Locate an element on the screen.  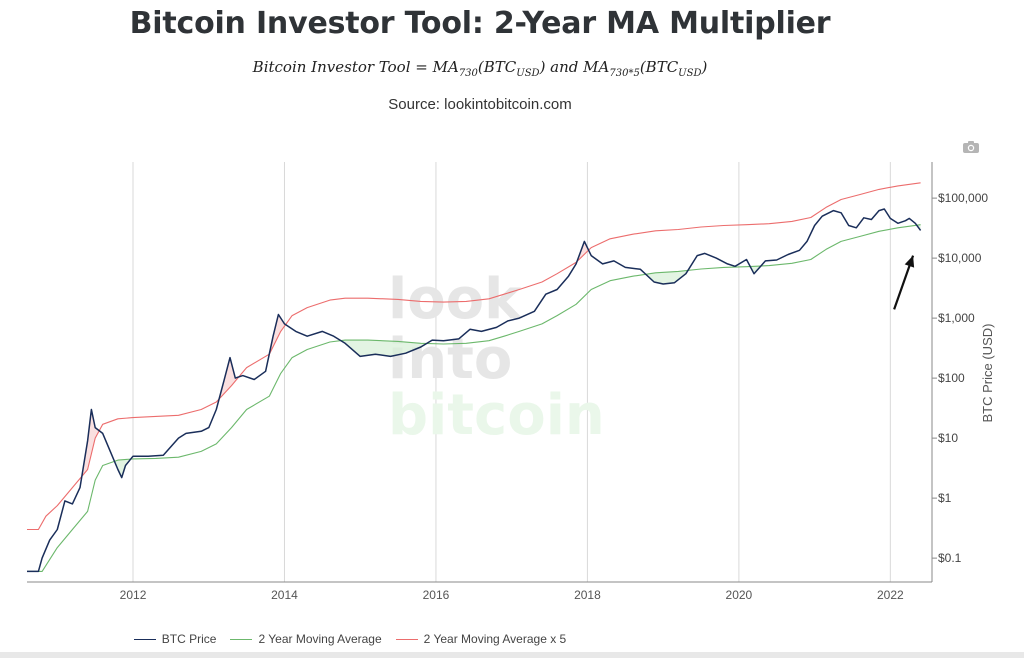
y-axis-label: BTC Price (USD) is located at coordinates (987, 373).